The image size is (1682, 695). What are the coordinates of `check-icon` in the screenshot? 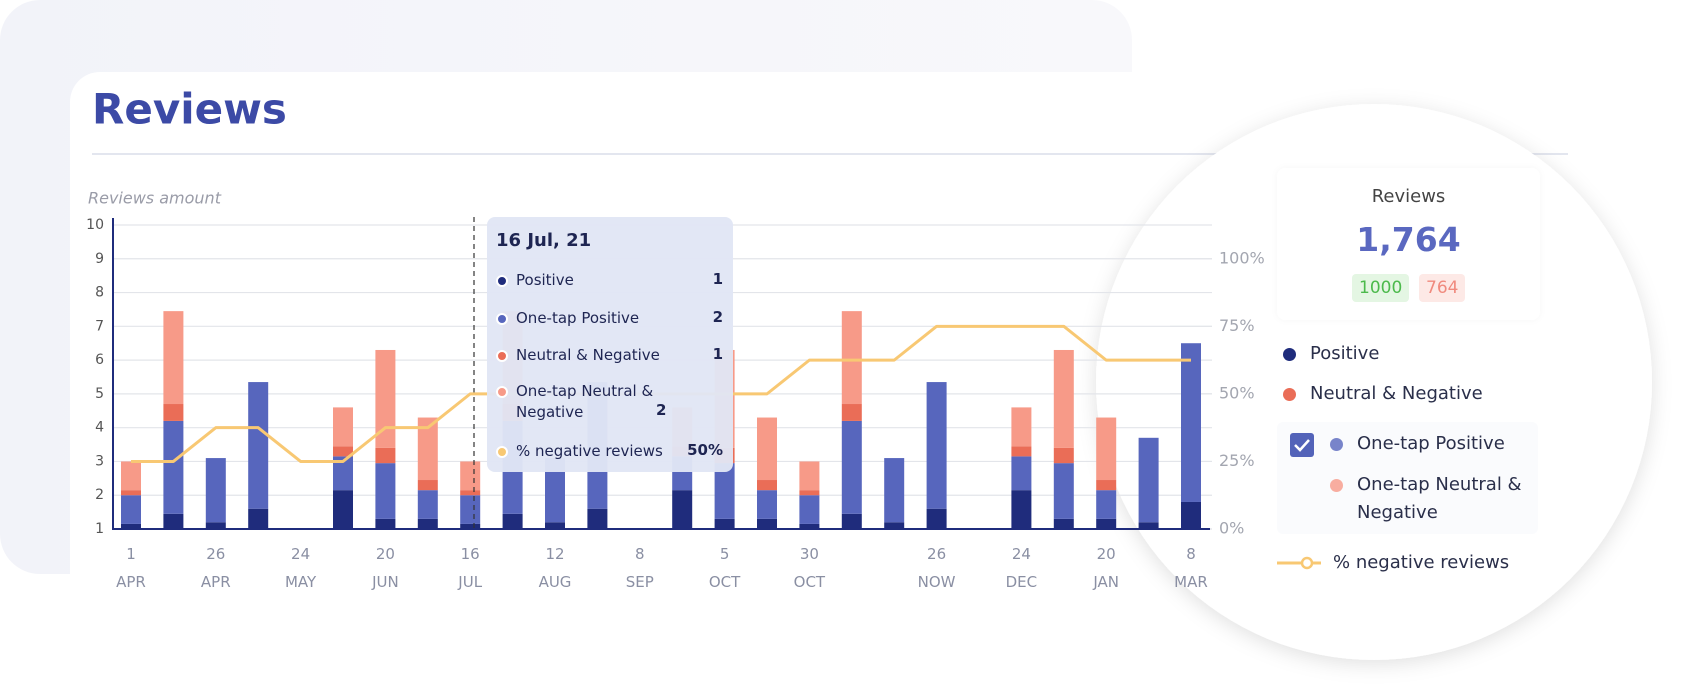 It's located at (1302, 445).